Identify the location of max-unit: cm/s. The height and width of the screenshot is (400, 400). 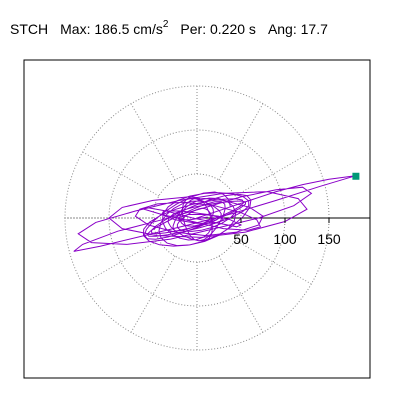
(148, 29).